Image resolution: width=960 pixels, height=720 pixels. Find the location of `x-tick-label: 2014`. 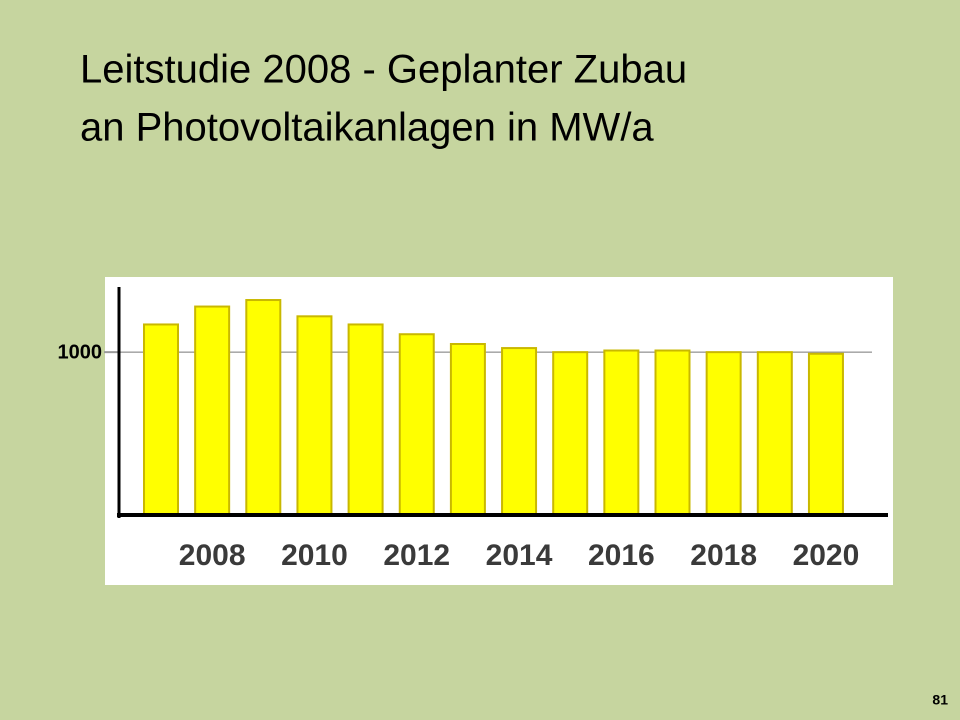

x-tick-label: 2014 is located at coordinates (519, 555).